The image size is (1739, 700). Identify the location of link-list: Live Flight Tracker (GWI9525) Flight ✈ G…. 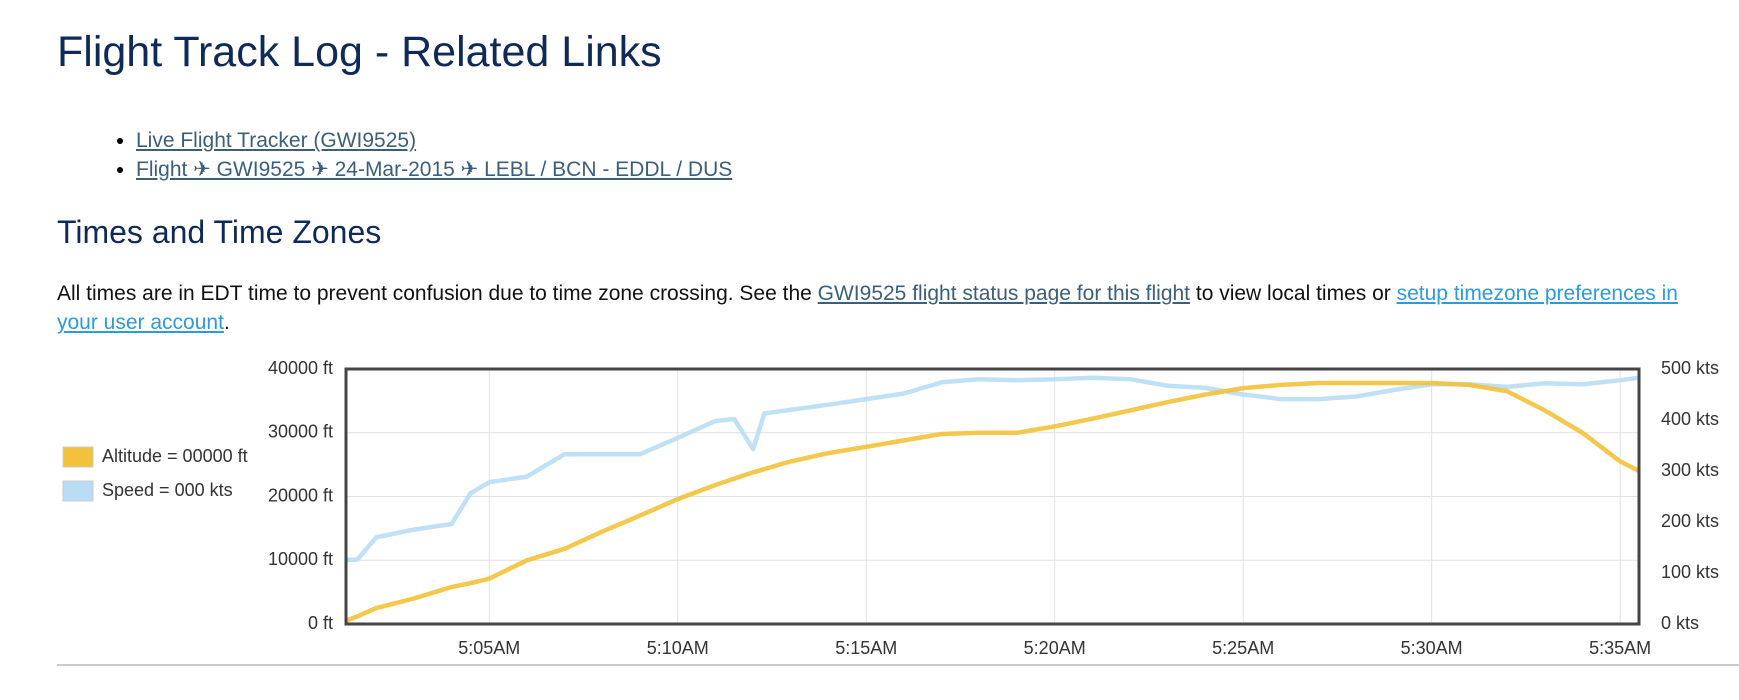
(414, 155).